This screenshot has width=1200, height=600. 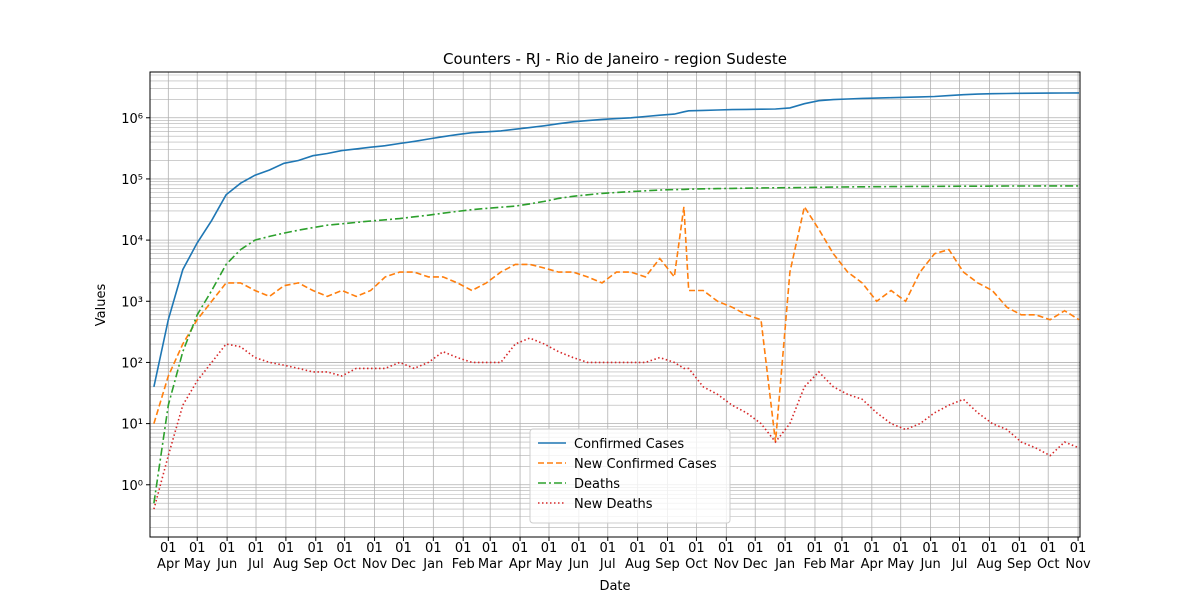 What do you see at coordinates (132, 425) in the screenshot?
I see `y-tick-label: 10¹` at bounding box center [132, 425].